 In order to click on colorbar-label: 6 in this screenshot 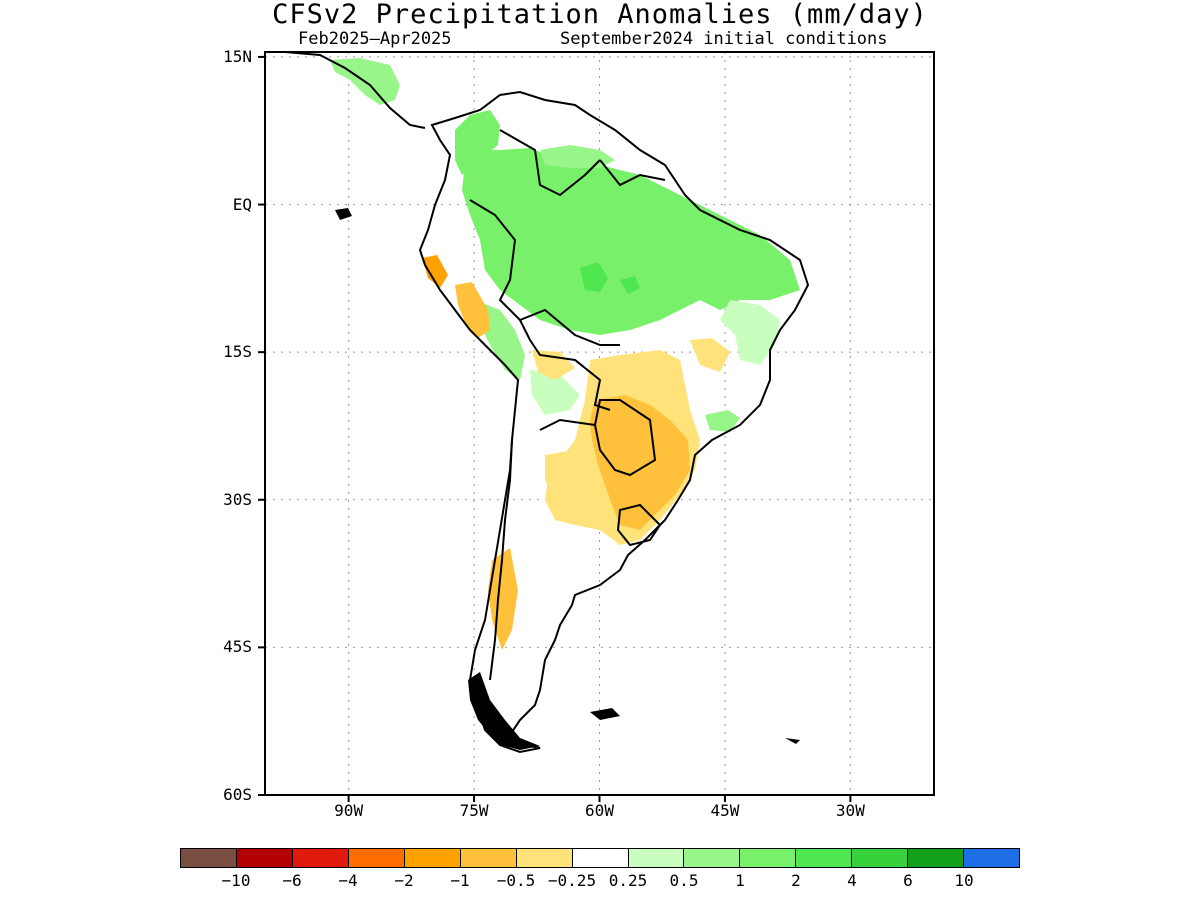, I will do `click(908, 880)`.